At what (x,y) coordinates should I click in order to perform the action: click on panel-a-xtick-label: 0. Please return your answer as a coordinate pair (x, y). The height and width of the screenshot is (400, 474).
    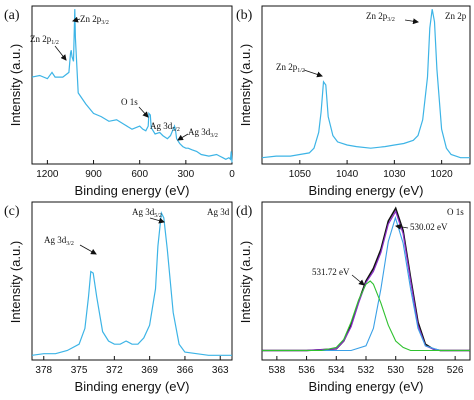
    Looking at the image, I should click on (232, 174).